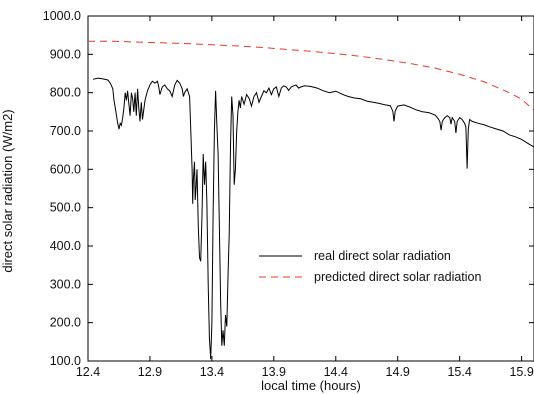  Describe the element at coordinates (65, 246) in the screenshot. I see `y-tick-label: 400.0` at that location.